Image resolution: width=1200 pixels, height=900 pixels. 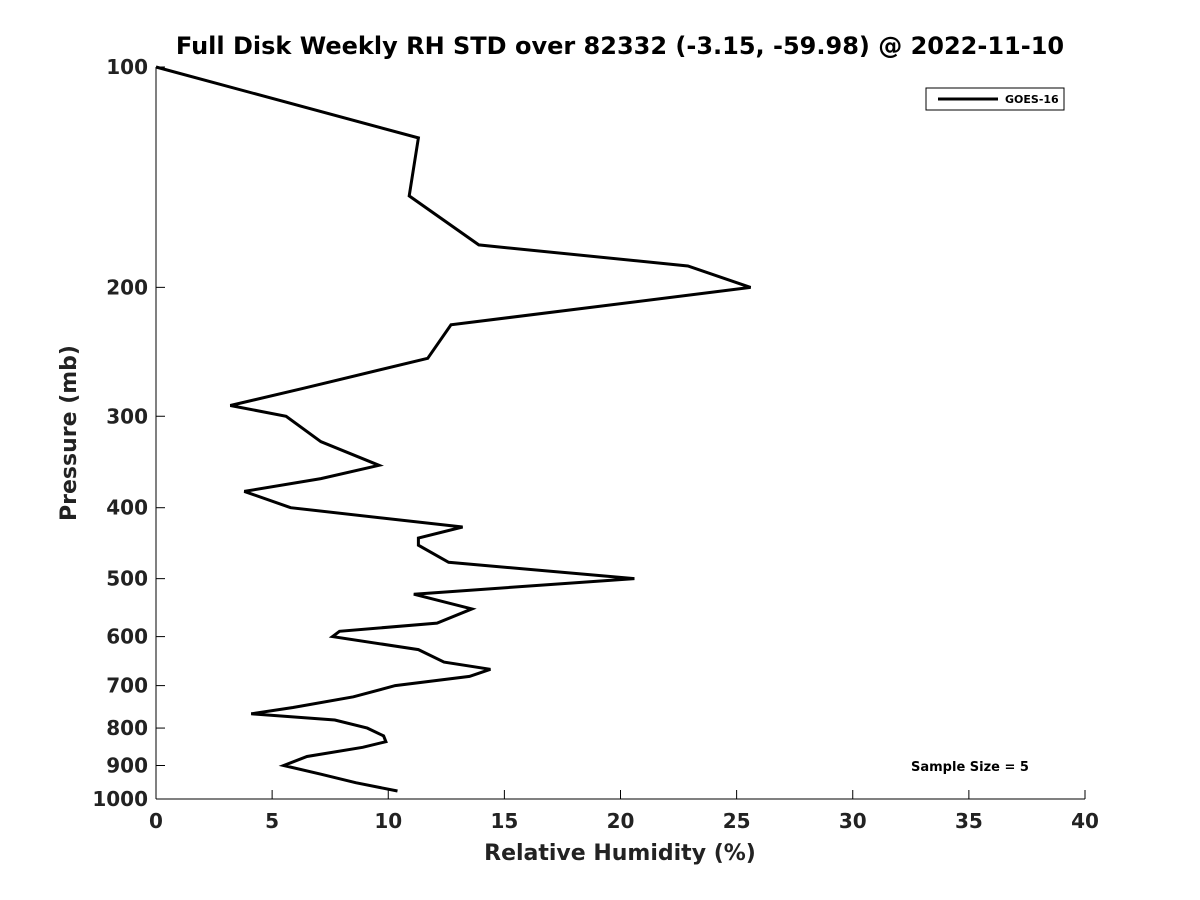 I want to click on x-axis-label: Relative Humidity (%), so click(x=620, y=853).